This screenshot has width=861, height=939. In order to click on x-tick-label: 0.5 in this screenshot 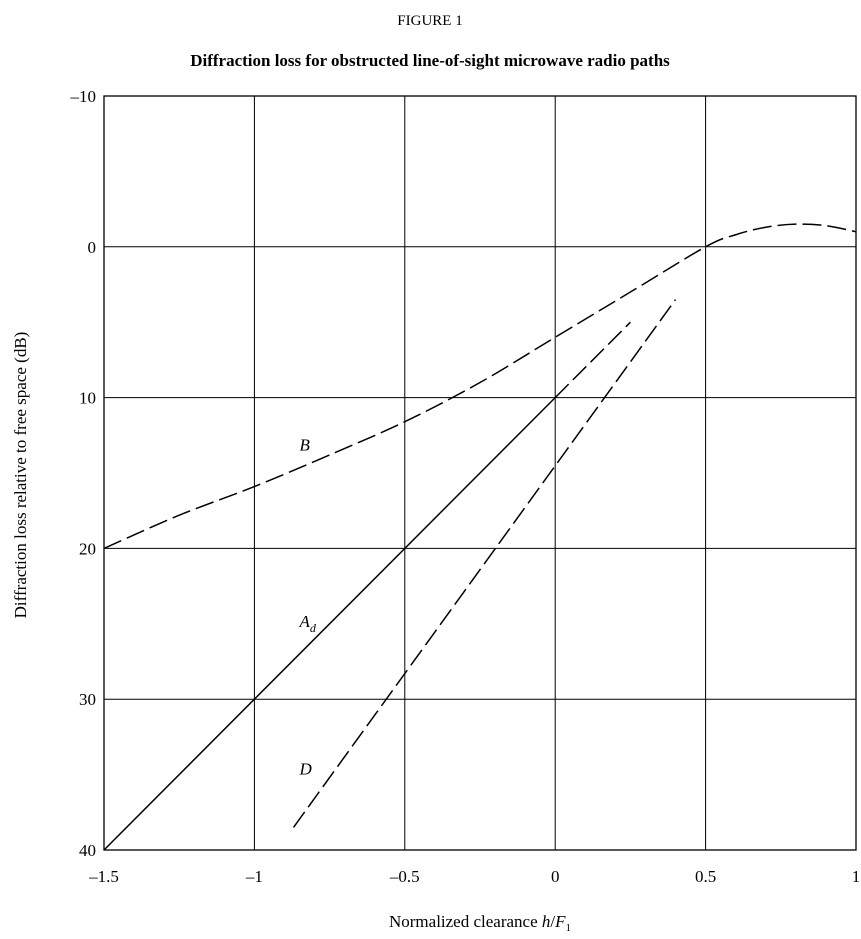, I will do `click(705, 876)`.